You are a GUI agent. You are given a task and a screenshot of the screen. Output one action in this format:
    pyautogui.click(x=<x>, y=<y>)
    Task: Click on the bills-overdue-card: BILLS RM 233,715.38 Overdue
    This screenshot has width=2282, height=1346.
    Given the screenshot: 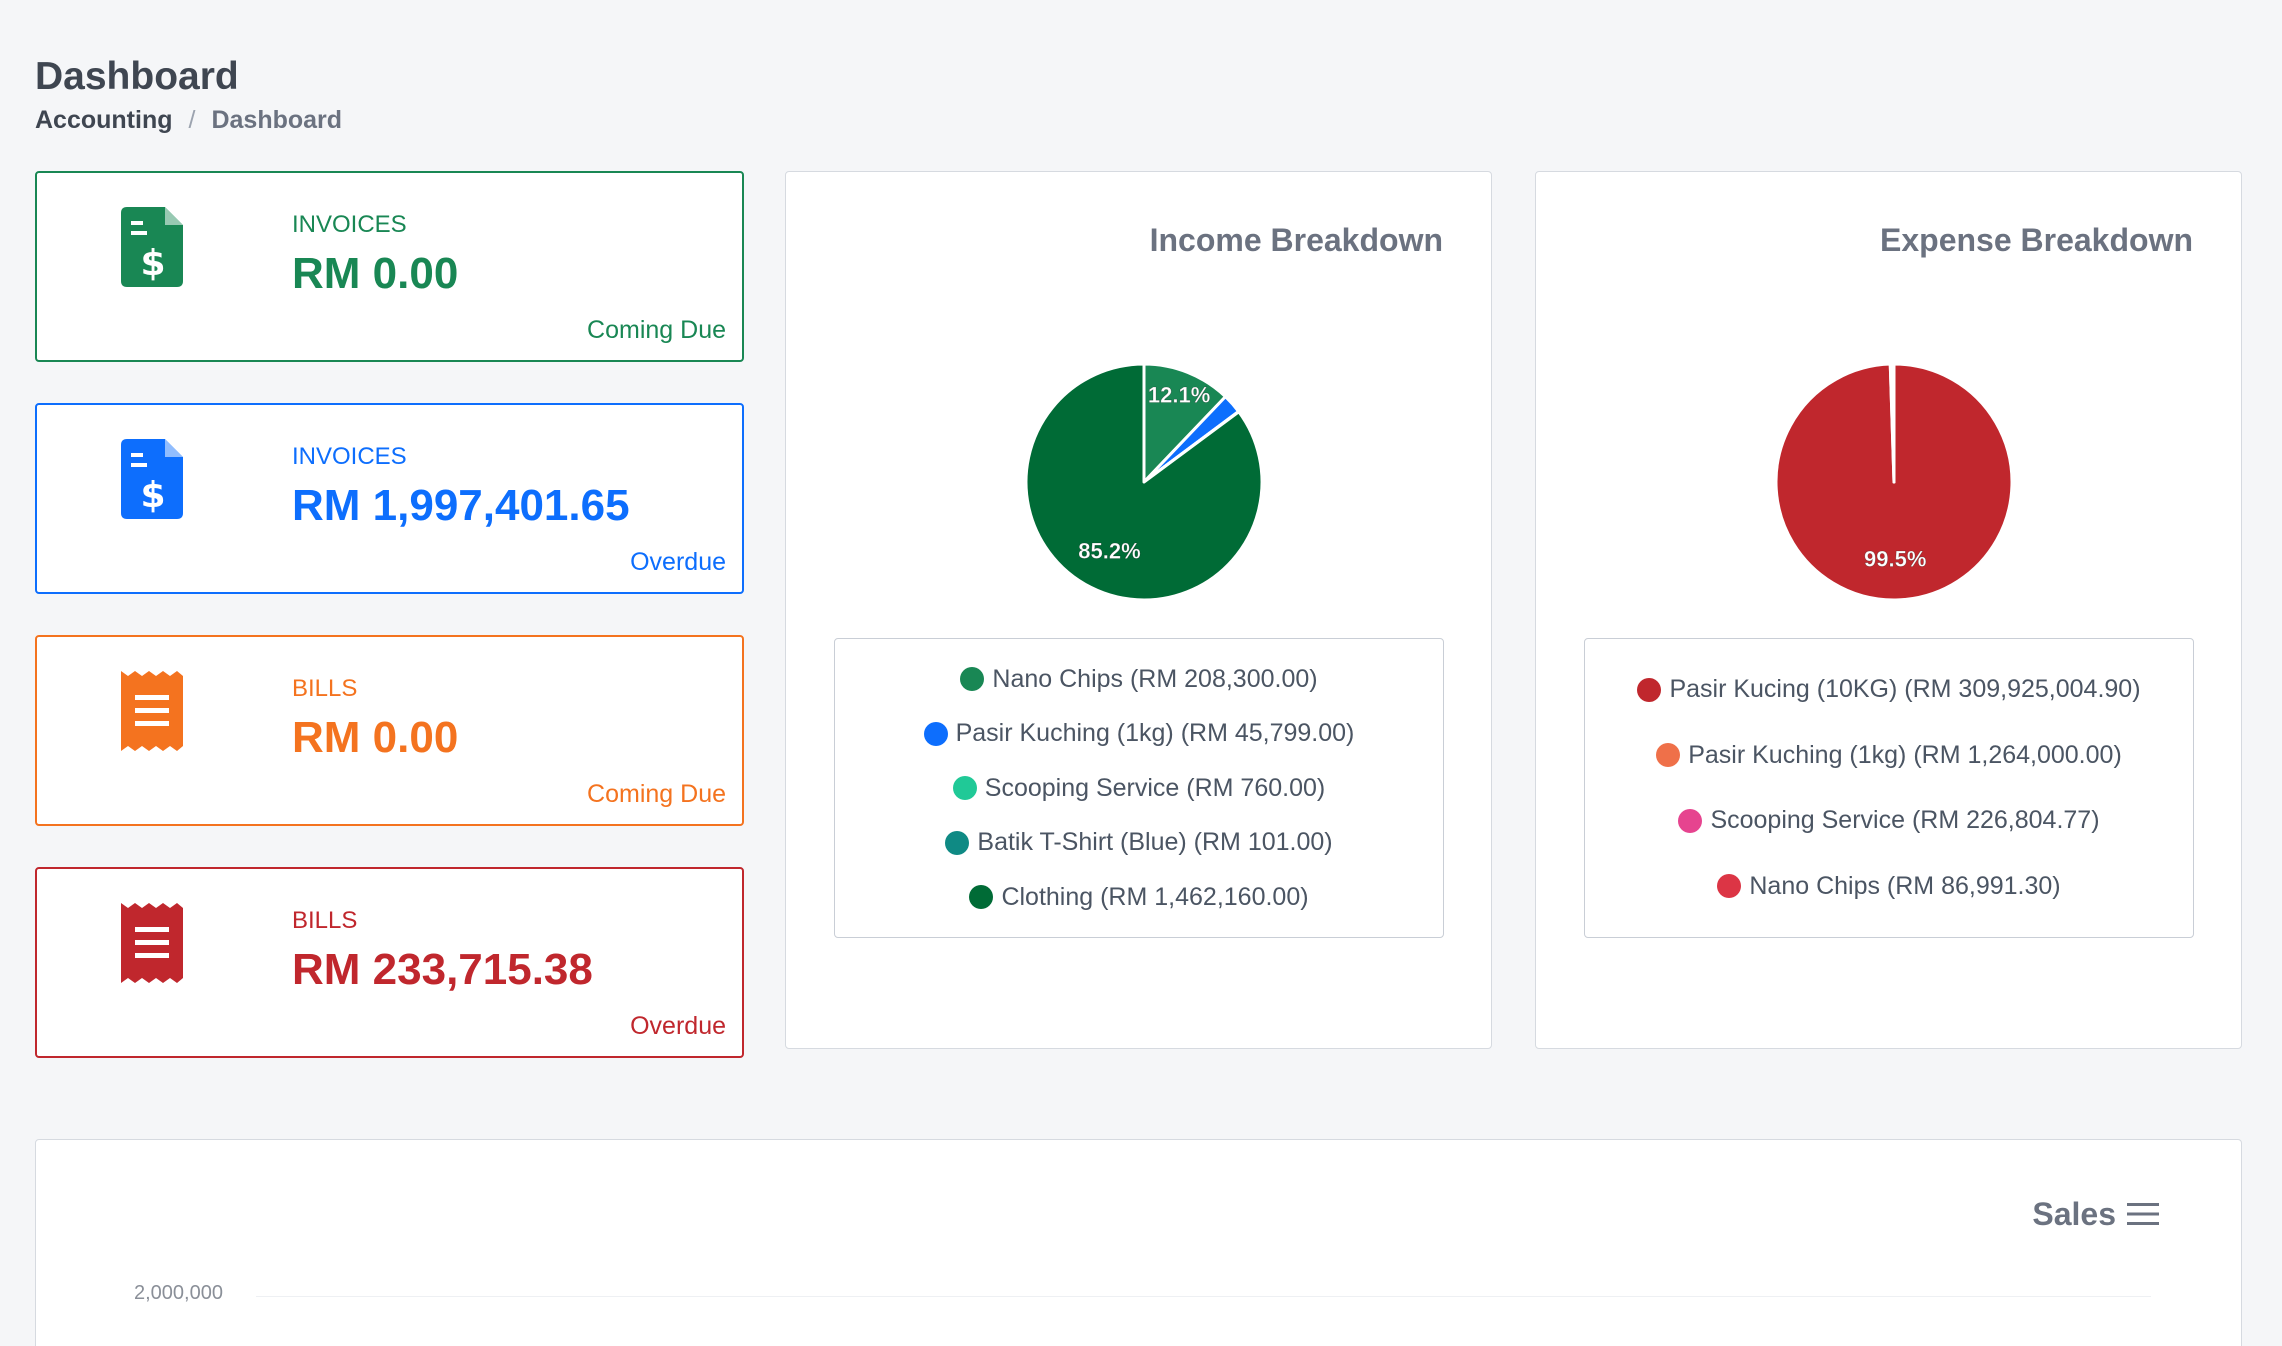 What is the action you would take?
    pyautogui.click(x=389, y=962)
    